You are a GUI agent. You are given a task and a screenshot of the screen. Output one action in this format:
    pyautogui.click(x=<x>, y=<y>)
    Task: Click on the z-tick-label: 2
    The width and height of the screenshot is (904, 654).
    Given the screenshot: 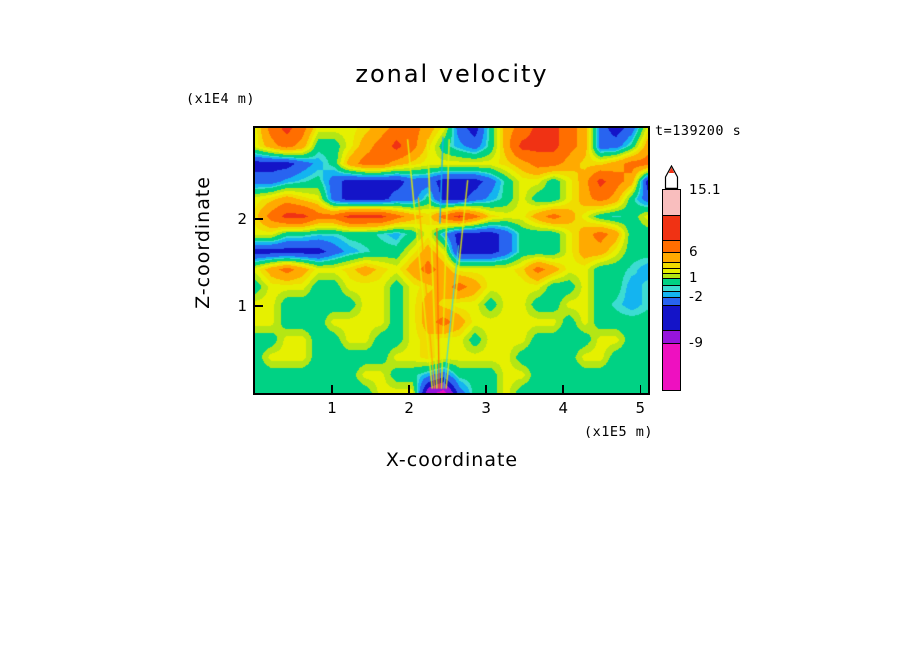 What is the action you would take?
    pyautogui.click(x=242, y=219)
    